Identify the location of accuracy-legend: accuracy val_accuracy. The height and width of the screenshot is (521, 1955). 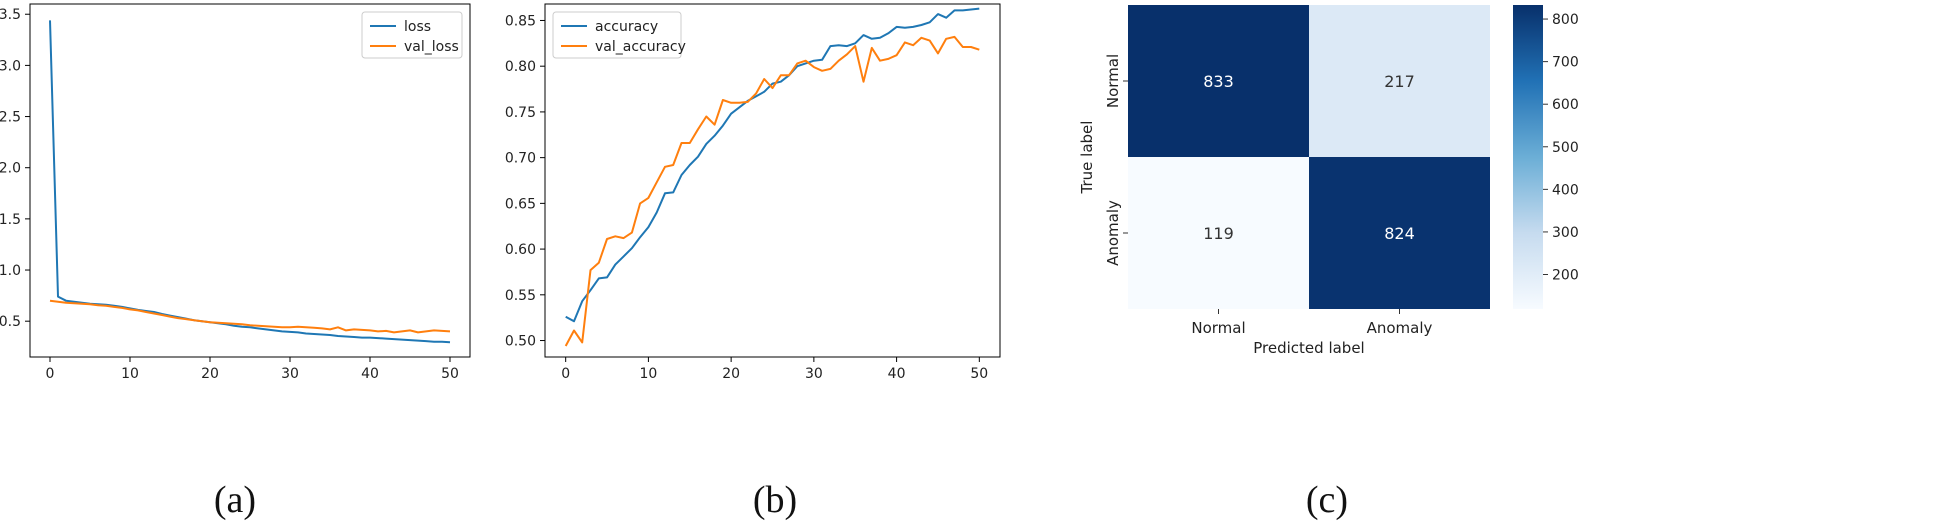
(619, 35).